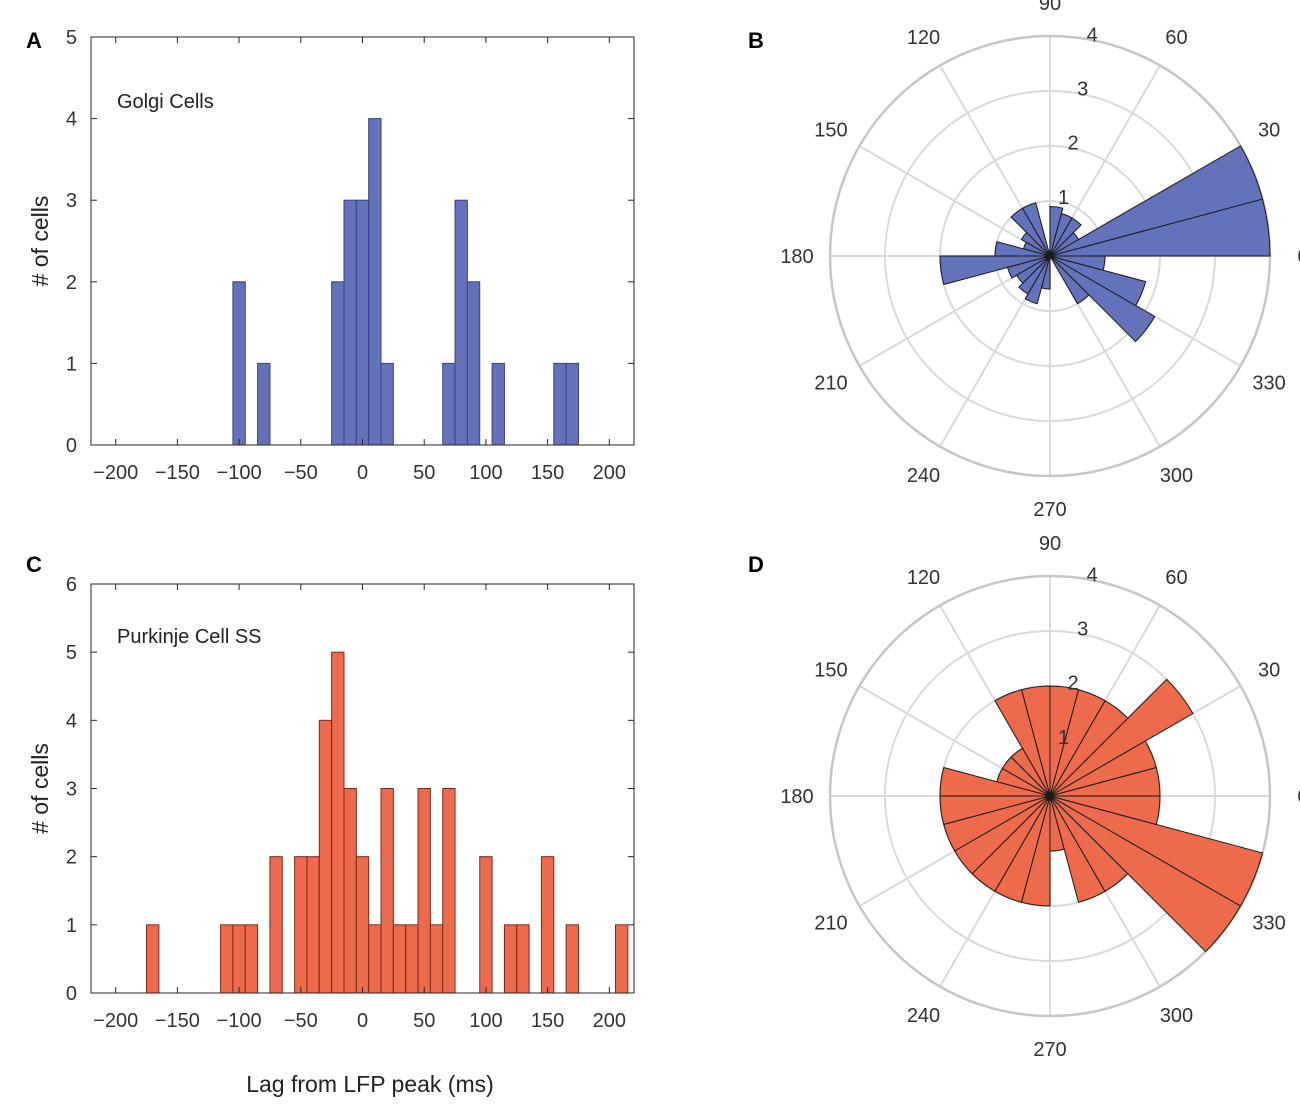 The width and height of the screenshot is (1300, 1114). What do you see at coordinates (756, 564) in the screenshot?
I see `panel-label: D` at bounding box center [756, 564].